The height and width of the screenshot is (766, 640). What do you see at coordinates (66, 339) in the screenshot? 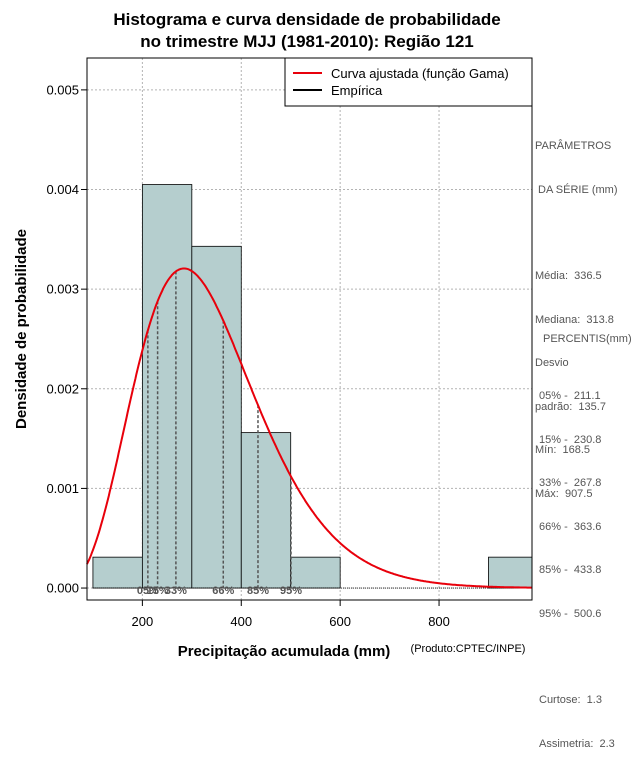
I see `y-axis-ticks: 0.000 0.001 0.002 0.003 0.004 0.005` at bounding box center [66, 339].